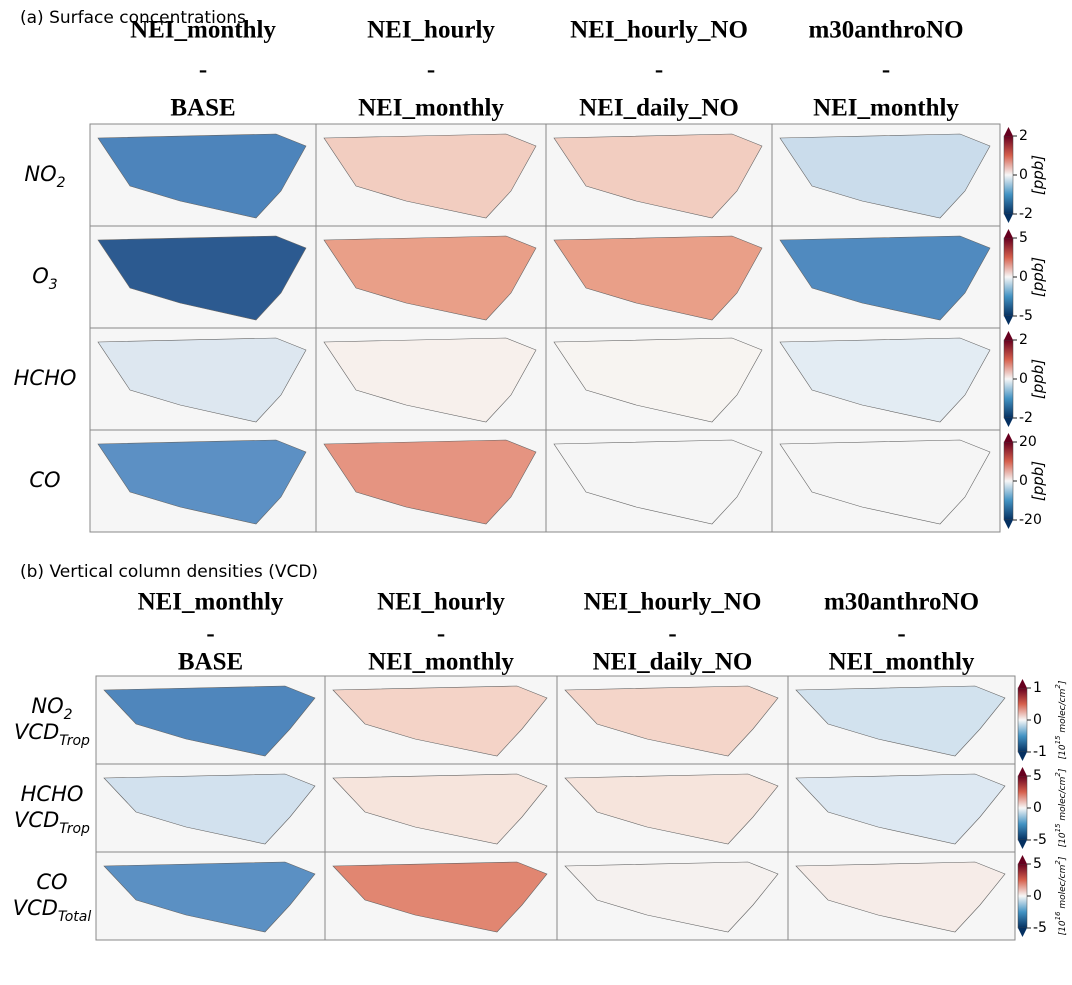 Image resolution: width=1072 pixels, height=985 pixels. I want to click on row-label: NO2, so click(51, 708).